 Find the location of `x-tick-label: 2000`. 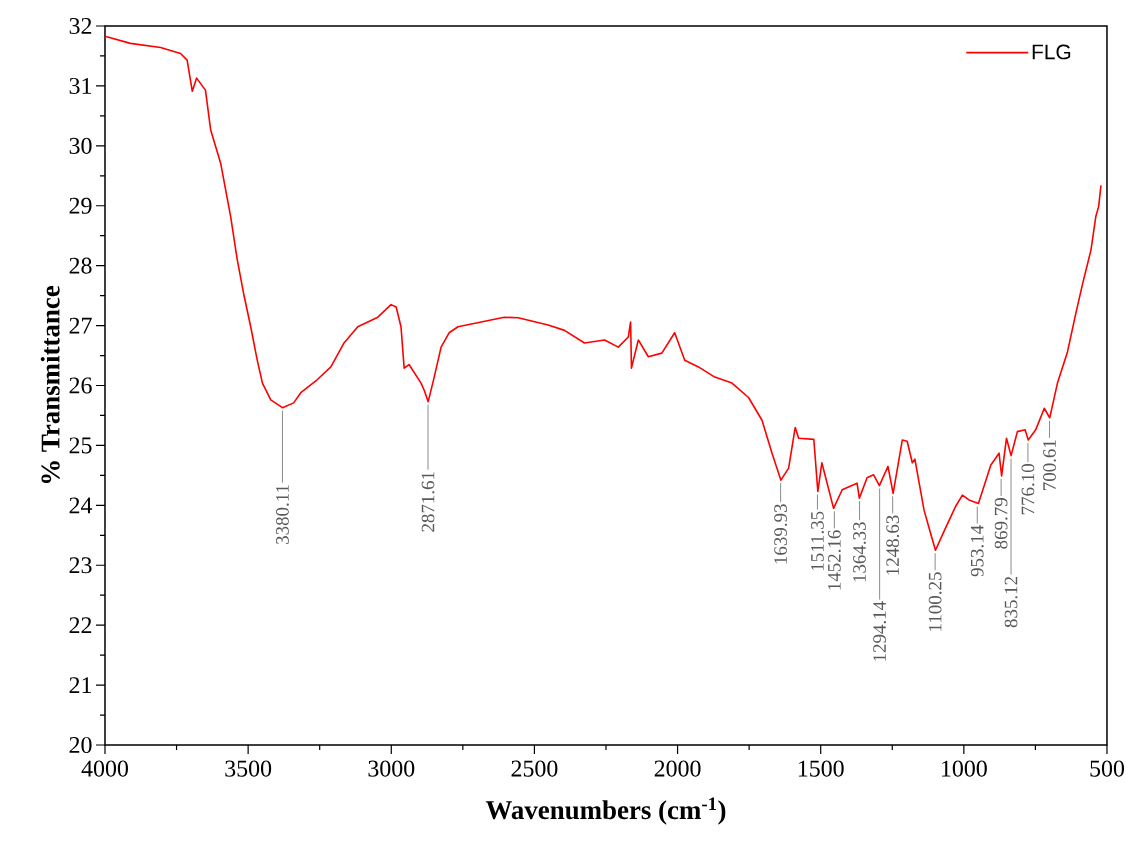

x-tick-label: 2000 is located at coordinates (677, 768).